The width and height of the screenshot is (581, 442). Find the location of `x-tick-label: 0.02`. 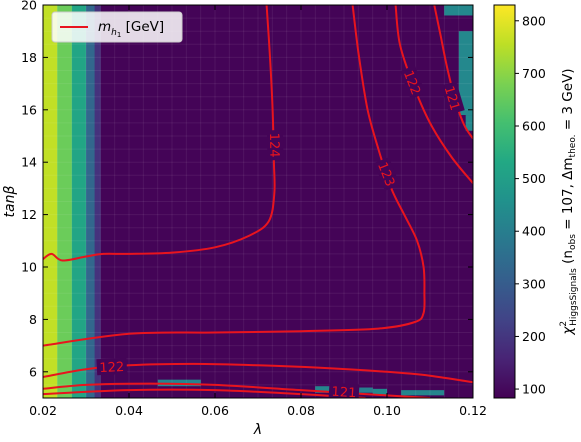

x-tick-label: 0.02 is located at coordinates (43, 410).